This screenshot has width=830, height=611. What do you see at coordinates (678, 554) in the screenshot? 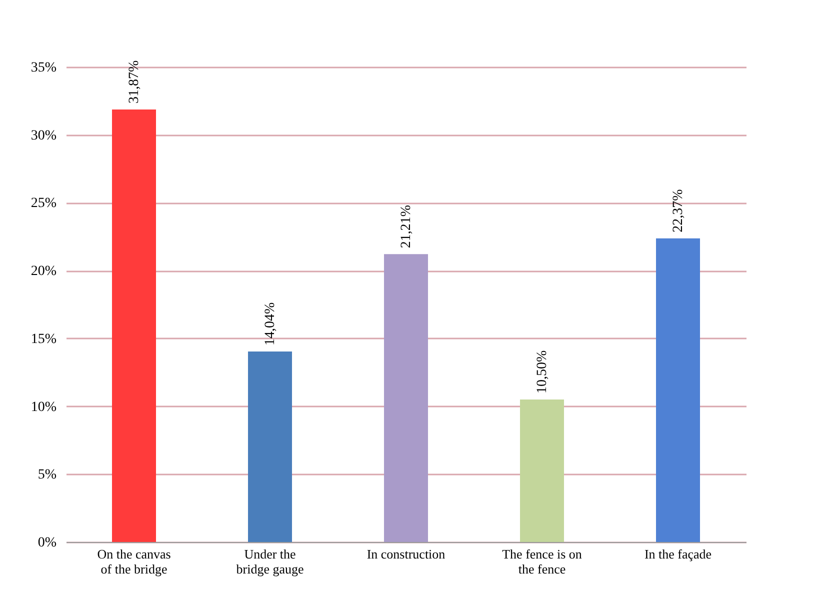
I see `x-tick-label: In the façade` at bounding box center [678, 554].